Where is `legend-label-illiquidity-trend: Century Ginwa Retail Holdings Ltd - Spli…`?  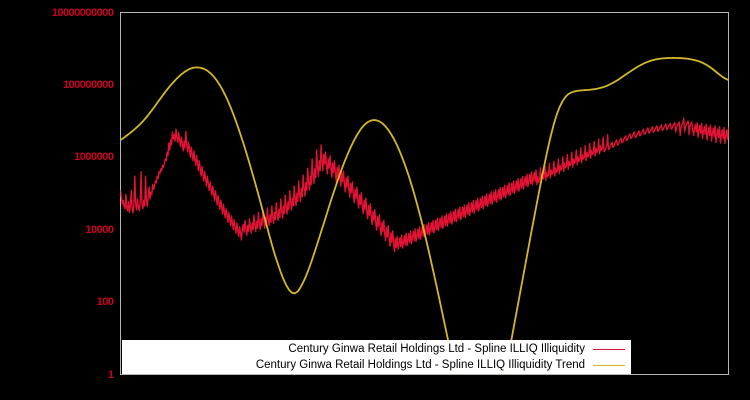
legend-label-illiquidity-trend: Century Ginwa Retail Holdings Ltd - Spli… is located at coordinates (420, 365).